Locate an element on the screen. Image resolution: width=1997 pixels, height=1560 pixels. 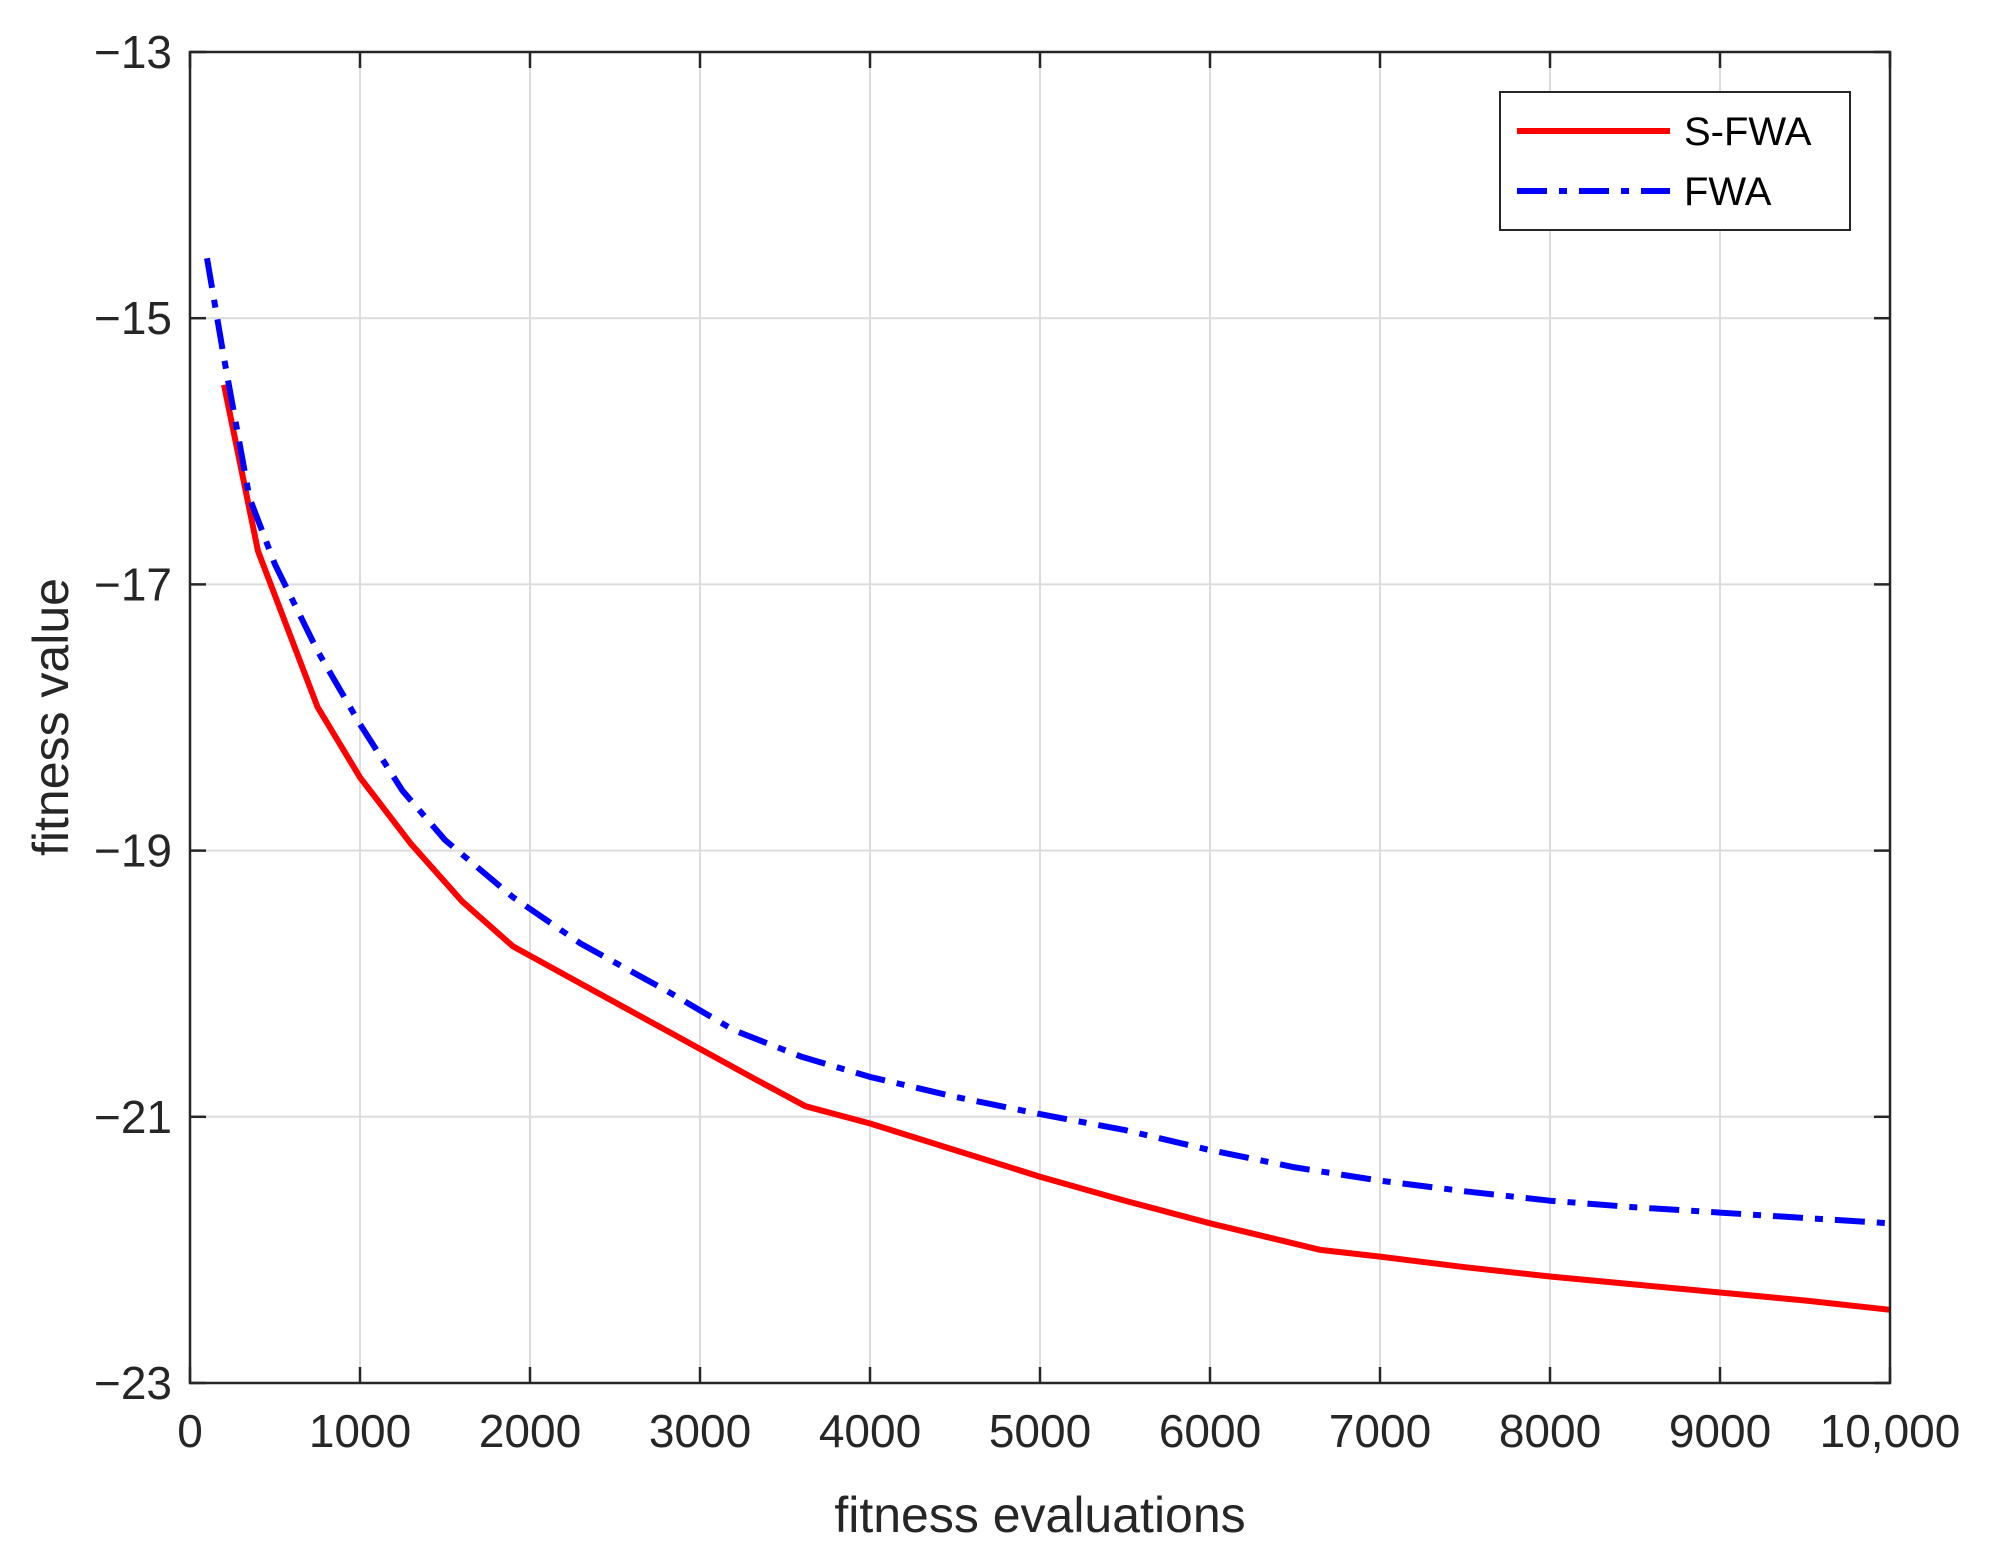
y-tick-label: −23 is located at coordinates (133, 1383).